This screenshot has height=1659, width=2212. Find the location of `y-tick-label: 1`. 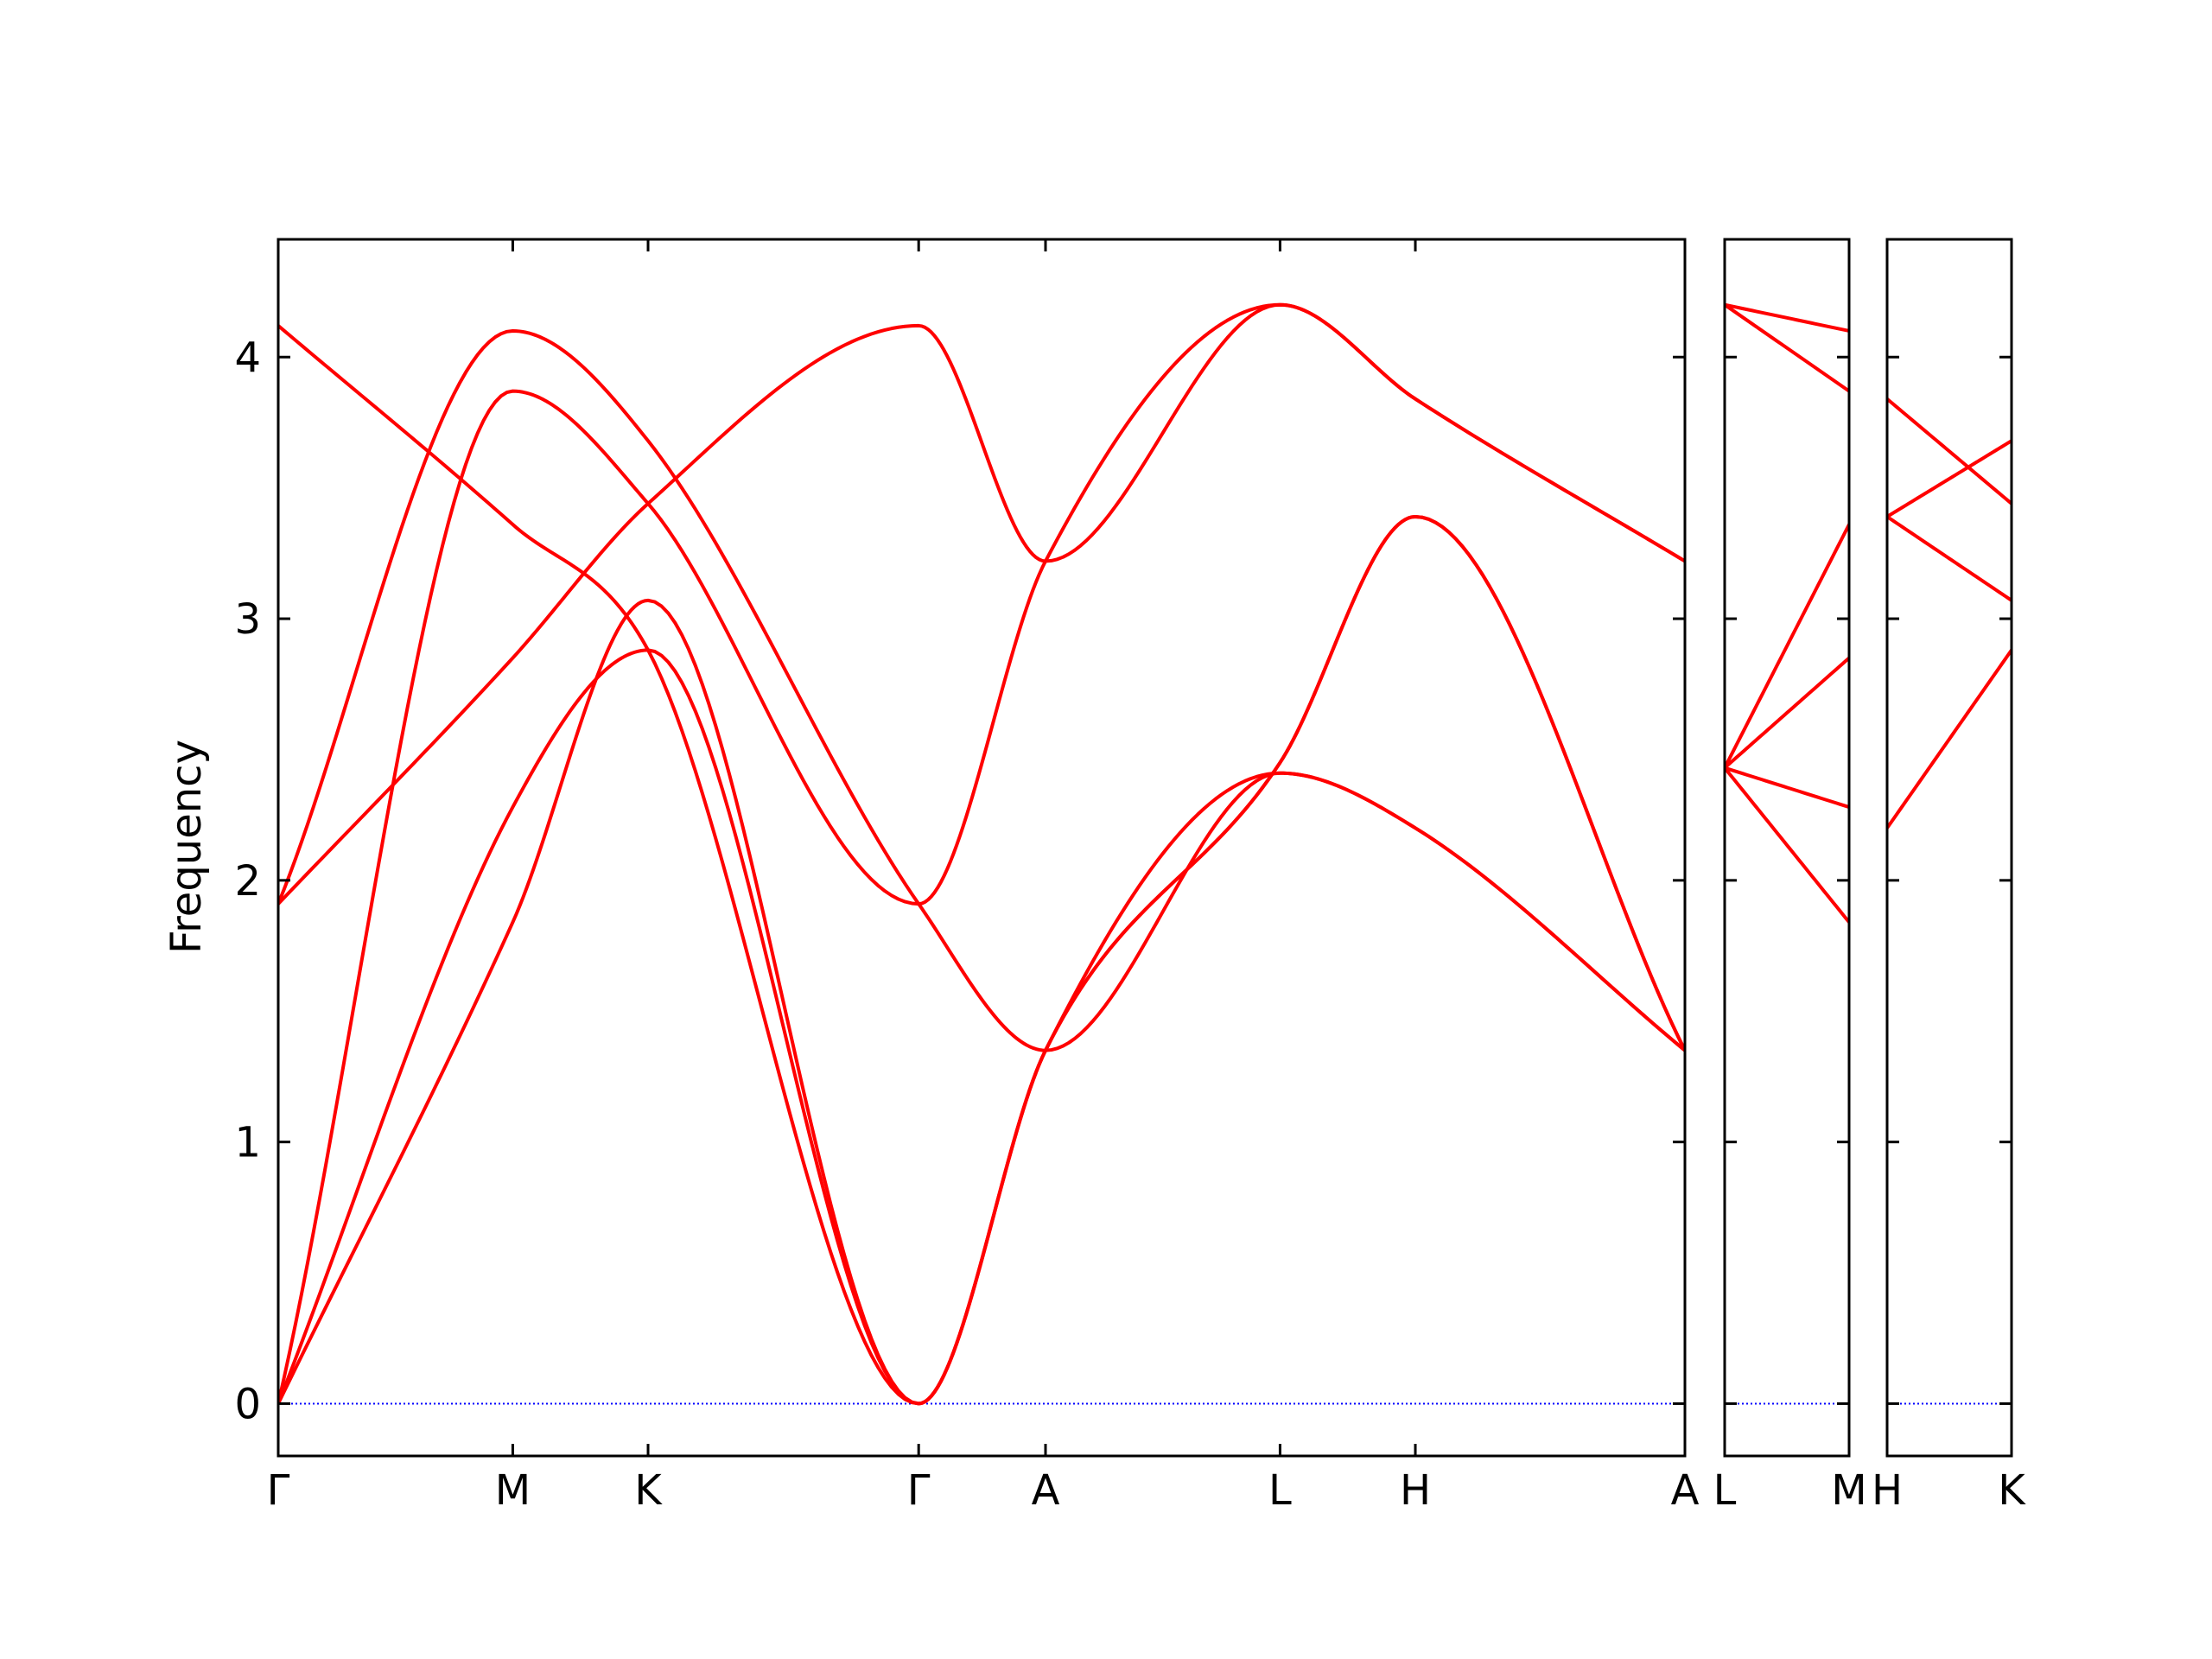

y-tick-label: 1 is located at coordinates (247, 1143).